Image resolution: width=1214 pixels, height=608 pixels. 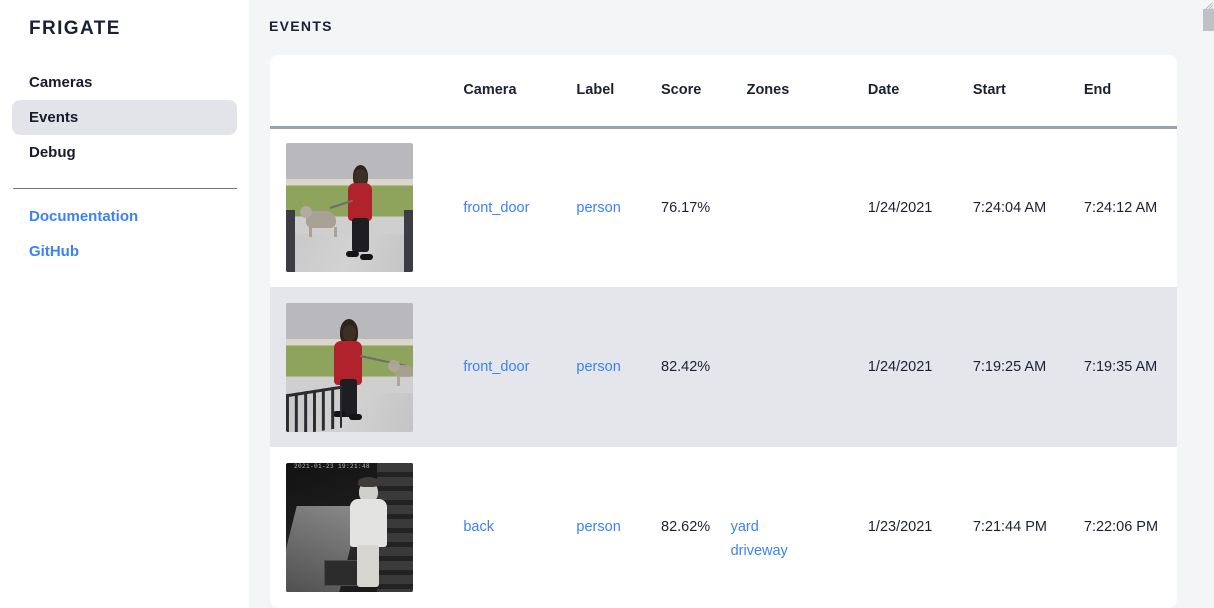 I want to click on event-thumbnail-image: 2021-01-23 19:21:48, so click(x=349, y=527).